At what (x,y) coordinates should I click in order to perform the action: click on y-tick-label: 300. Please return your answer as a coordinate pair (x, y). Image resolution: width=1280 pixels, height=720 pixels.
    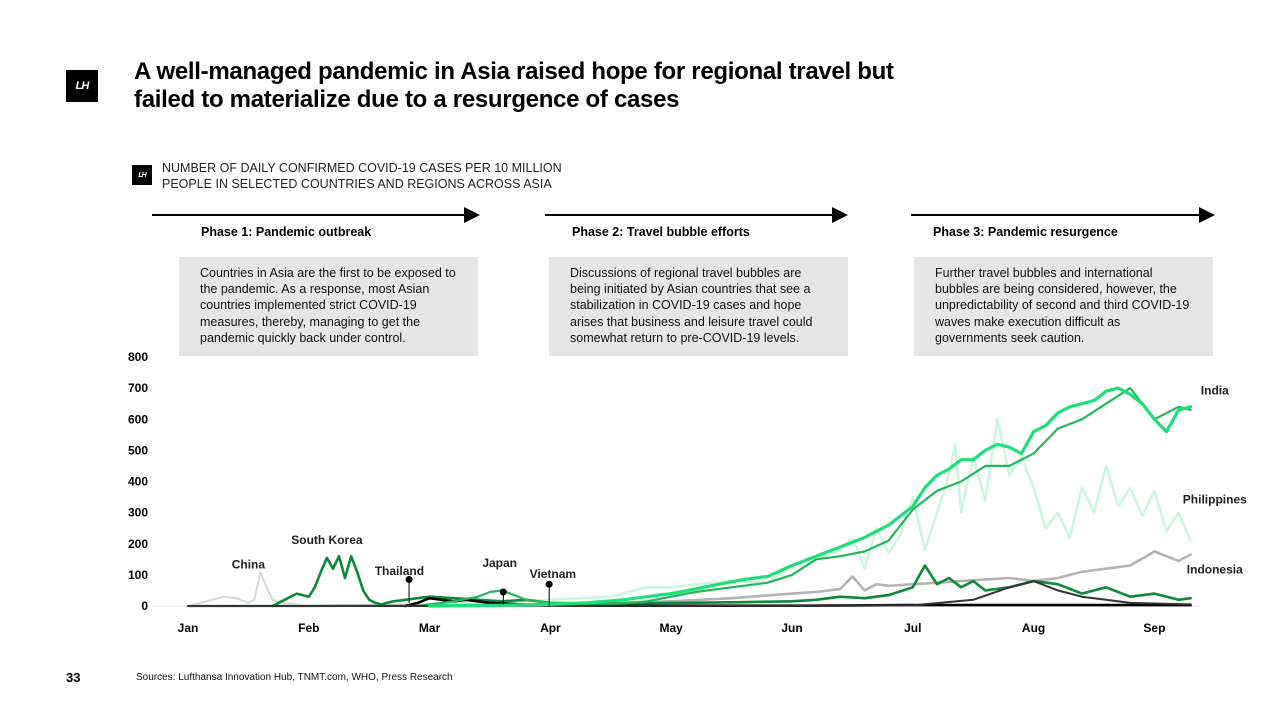
    Looking at the image, I should click on (138, 513).